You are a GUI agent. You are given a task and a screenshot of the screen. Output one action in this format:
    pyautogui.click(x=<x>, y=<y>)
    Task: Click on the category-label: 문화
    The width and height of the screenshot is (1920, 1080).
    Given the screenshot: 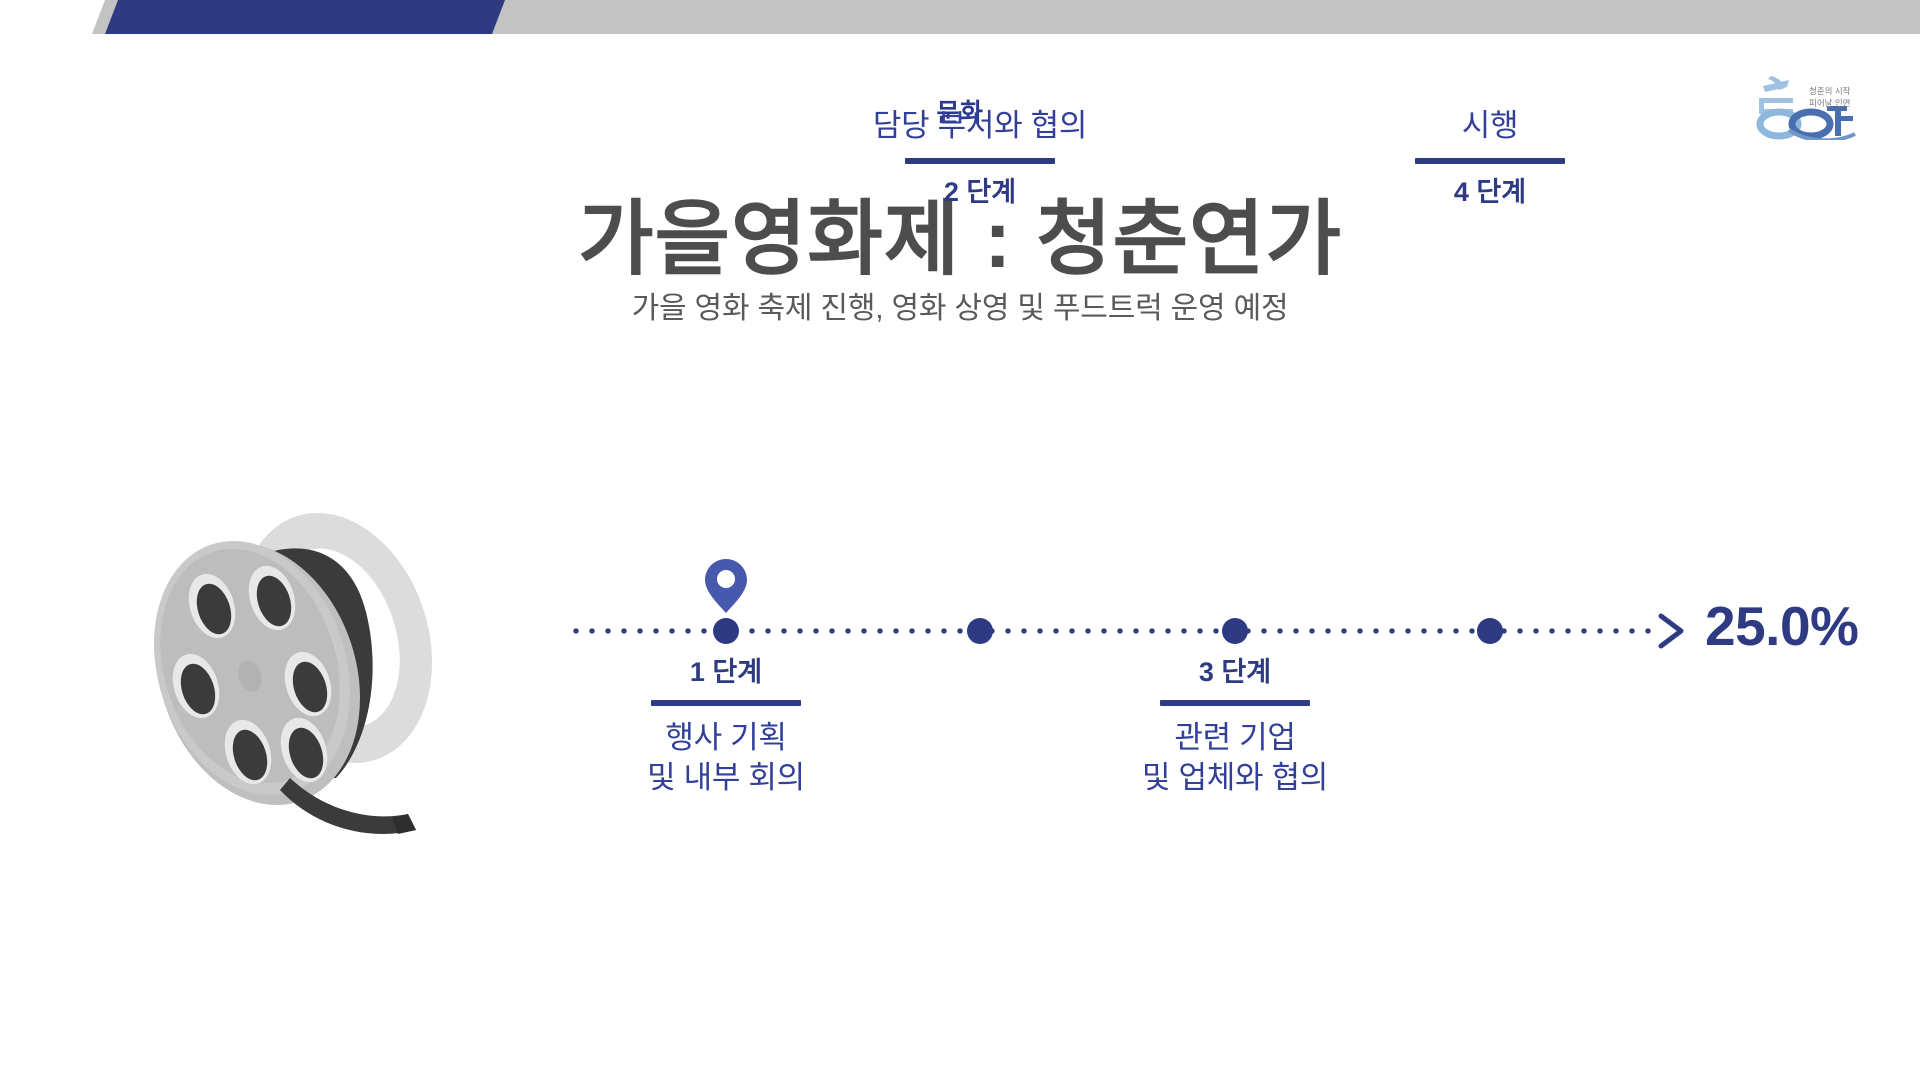 What is the action you would take?
    pyautogui.click(x=960, y=113)
    